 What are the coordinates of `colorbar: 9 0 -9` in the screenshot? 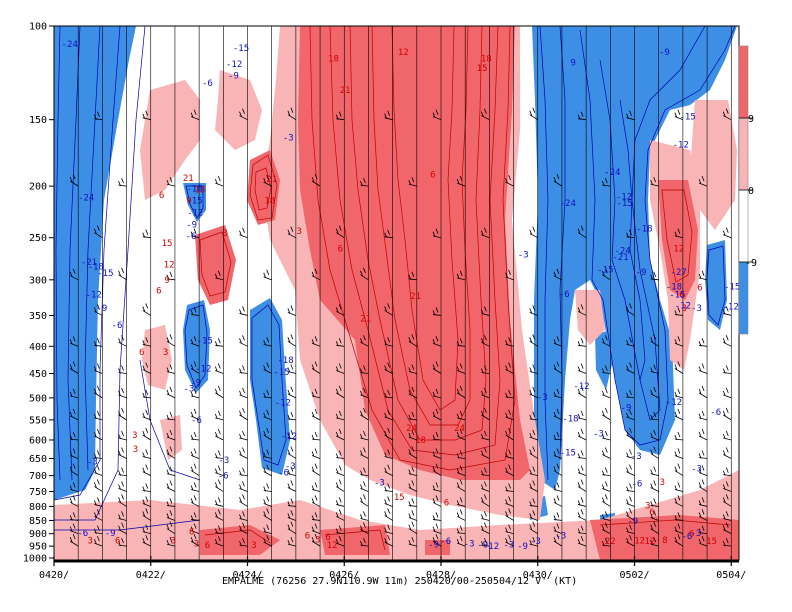 It's located at (747, 190).